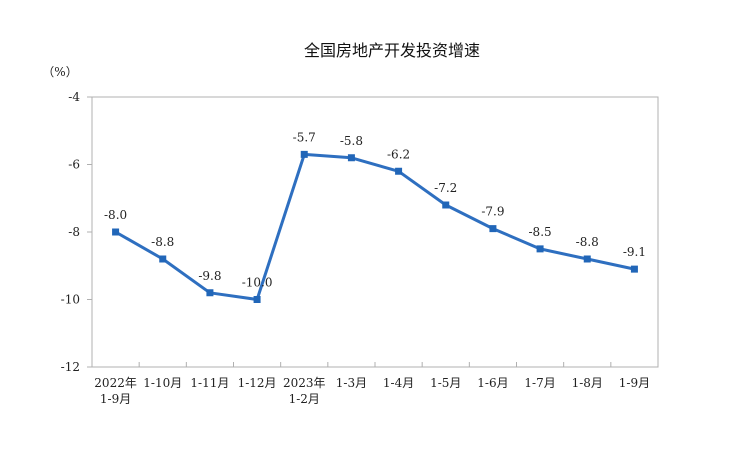 This screenshot has width=744, height=454. What do you see at coordinates (398, 383) in the screenshot?
I see `x-tick-label: 1-4月` at bounding box center [398, 383].